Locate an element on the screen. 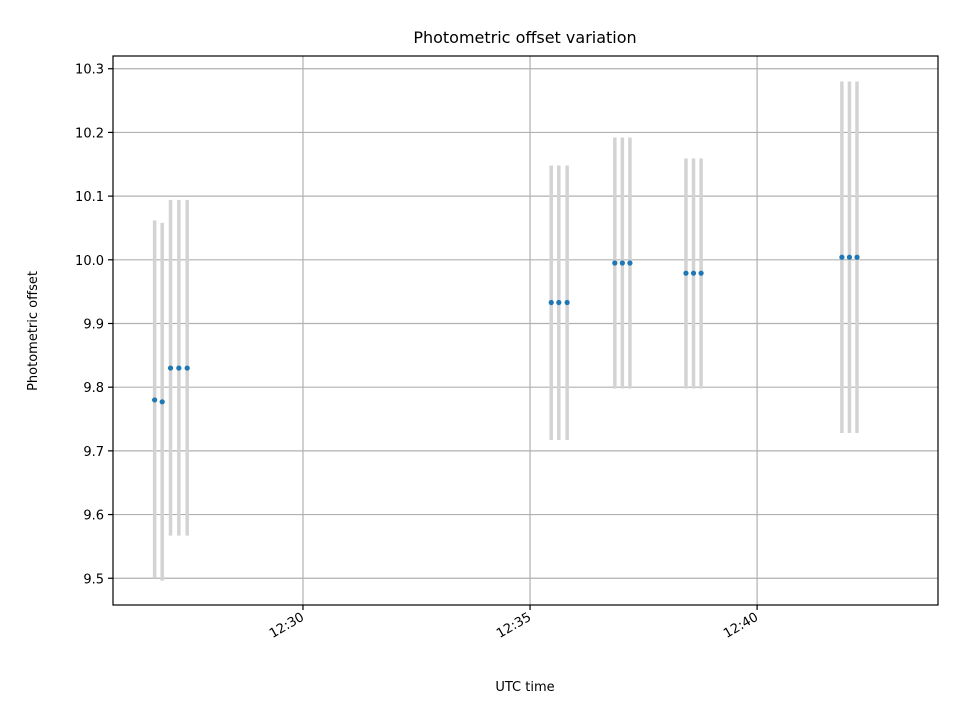  x-axis-label: UTC time is located at coordinates (524, 687).